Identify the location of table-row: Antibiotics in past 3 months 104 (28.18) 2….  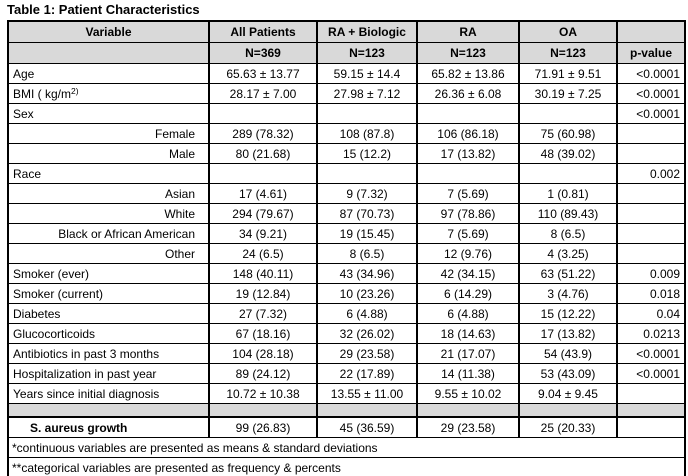
(346, 353).